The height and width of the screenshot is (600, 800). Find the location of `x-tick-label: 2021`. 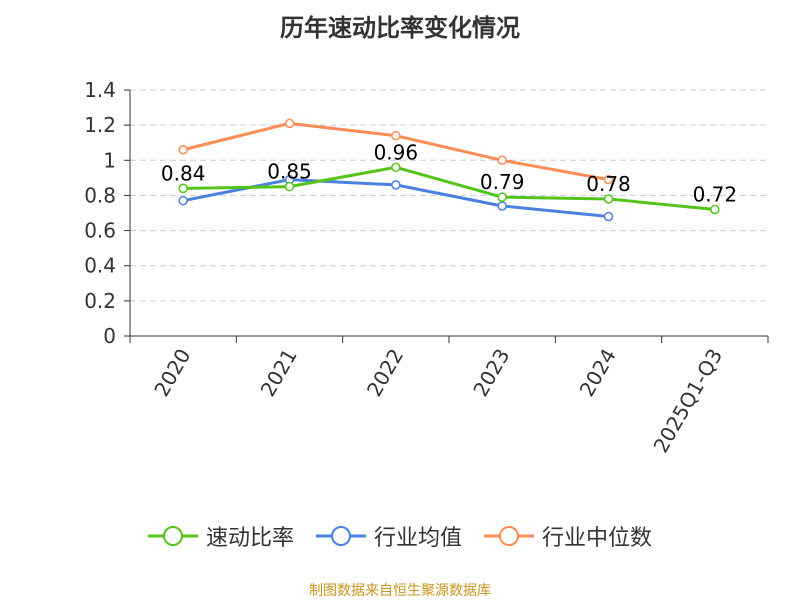

x-tick-label: 2021 is located at coordinates (279, 373).